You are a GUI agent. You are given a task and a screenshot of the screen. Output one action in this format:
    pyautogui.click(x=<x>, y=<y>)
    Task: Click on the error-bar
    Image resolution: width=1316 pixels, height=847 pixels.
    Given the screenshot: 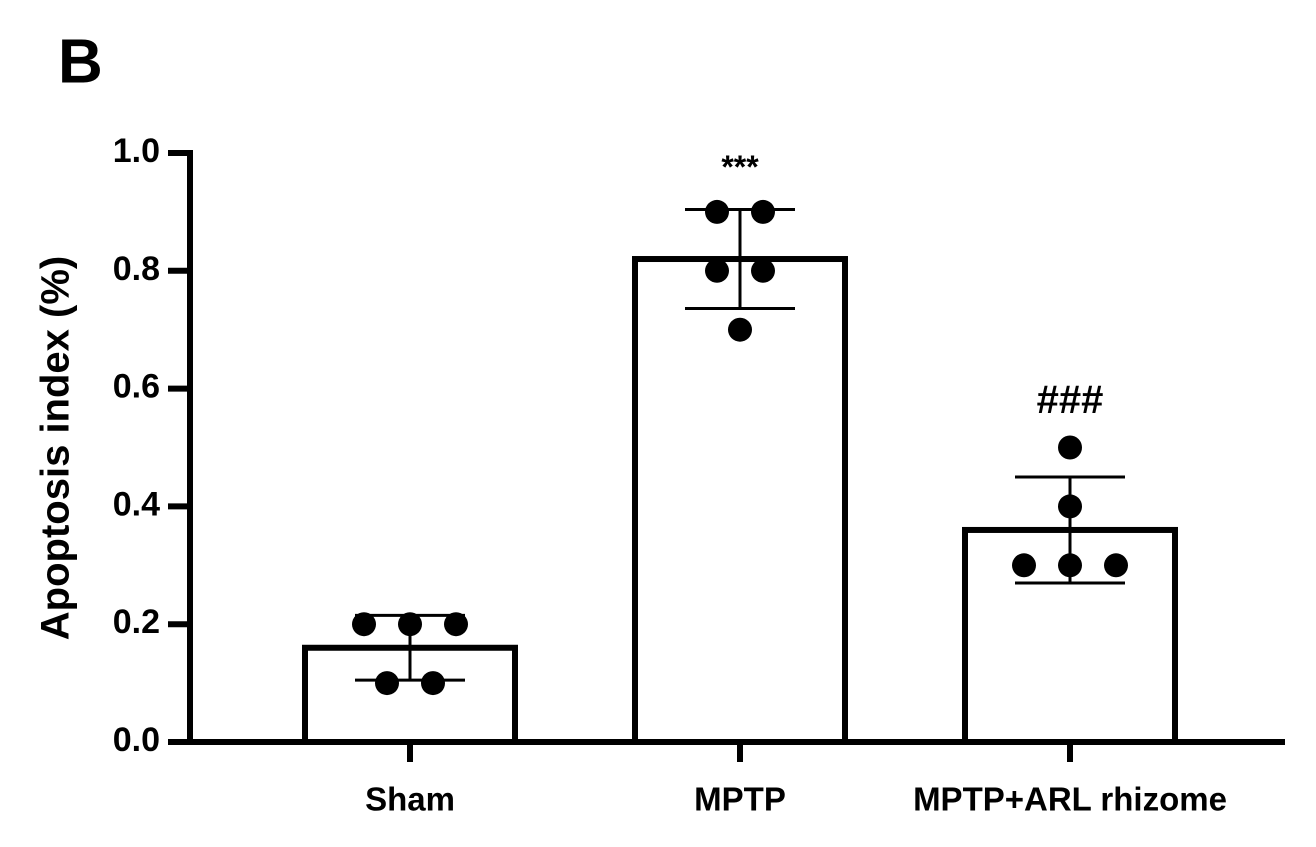 What is the action you would take?
    pyautogui.click(x=740, y=259)
    